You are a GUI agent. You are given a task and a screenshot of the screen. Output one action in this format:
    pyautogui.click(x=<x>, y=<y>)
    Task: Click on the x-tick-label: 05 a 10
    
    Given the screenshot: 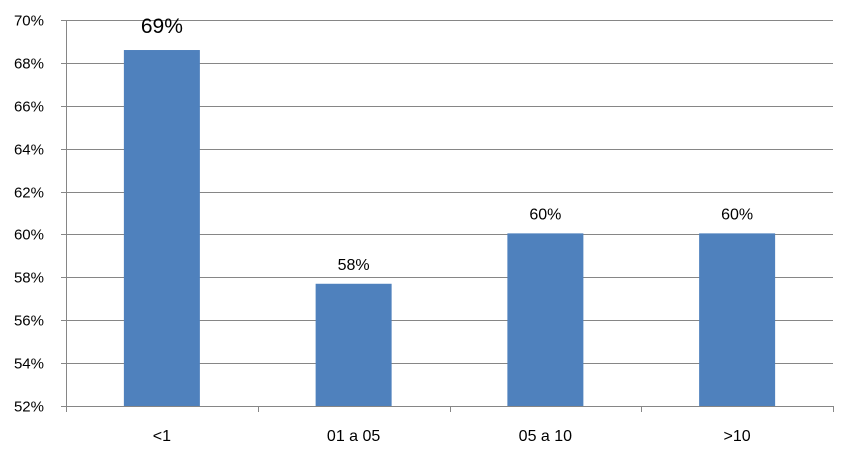 What is the action you would take?
    pyautogui.click(x=545, y=436)
    